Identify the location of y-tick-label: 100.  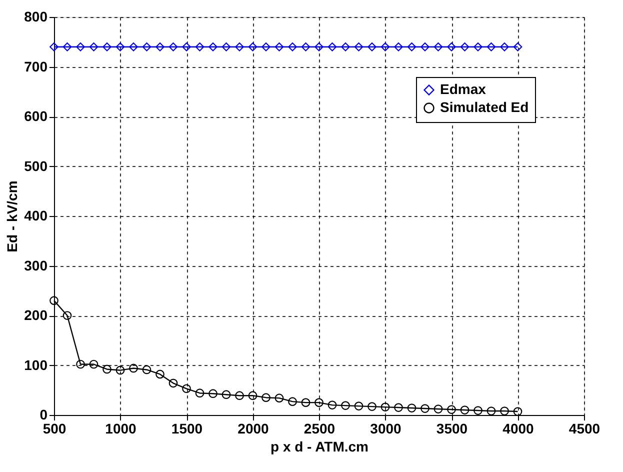
(36, 364).